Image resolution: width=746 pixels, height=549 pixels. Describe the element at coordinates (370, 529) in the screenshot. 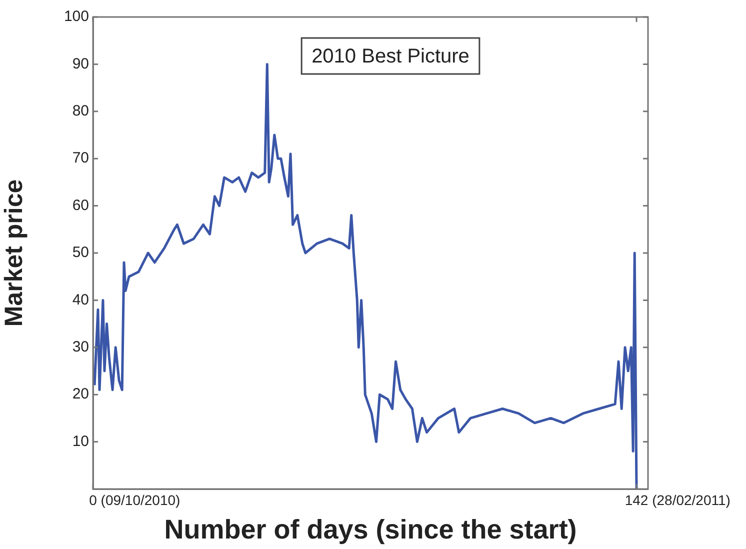

I see `x-axis-title: Number of days (since the start)` at that location.